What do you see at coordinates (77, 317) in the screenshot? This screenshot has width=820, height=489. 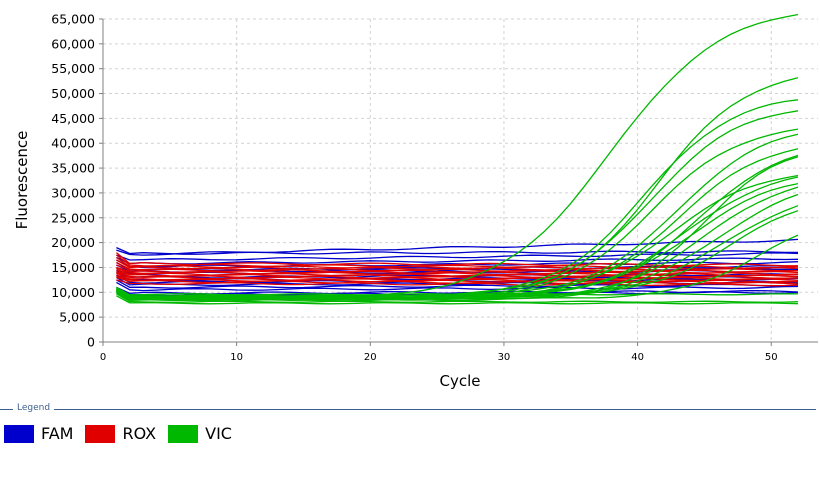 I see `y-tick-label: 5,000` at bounding box center [77, 317].